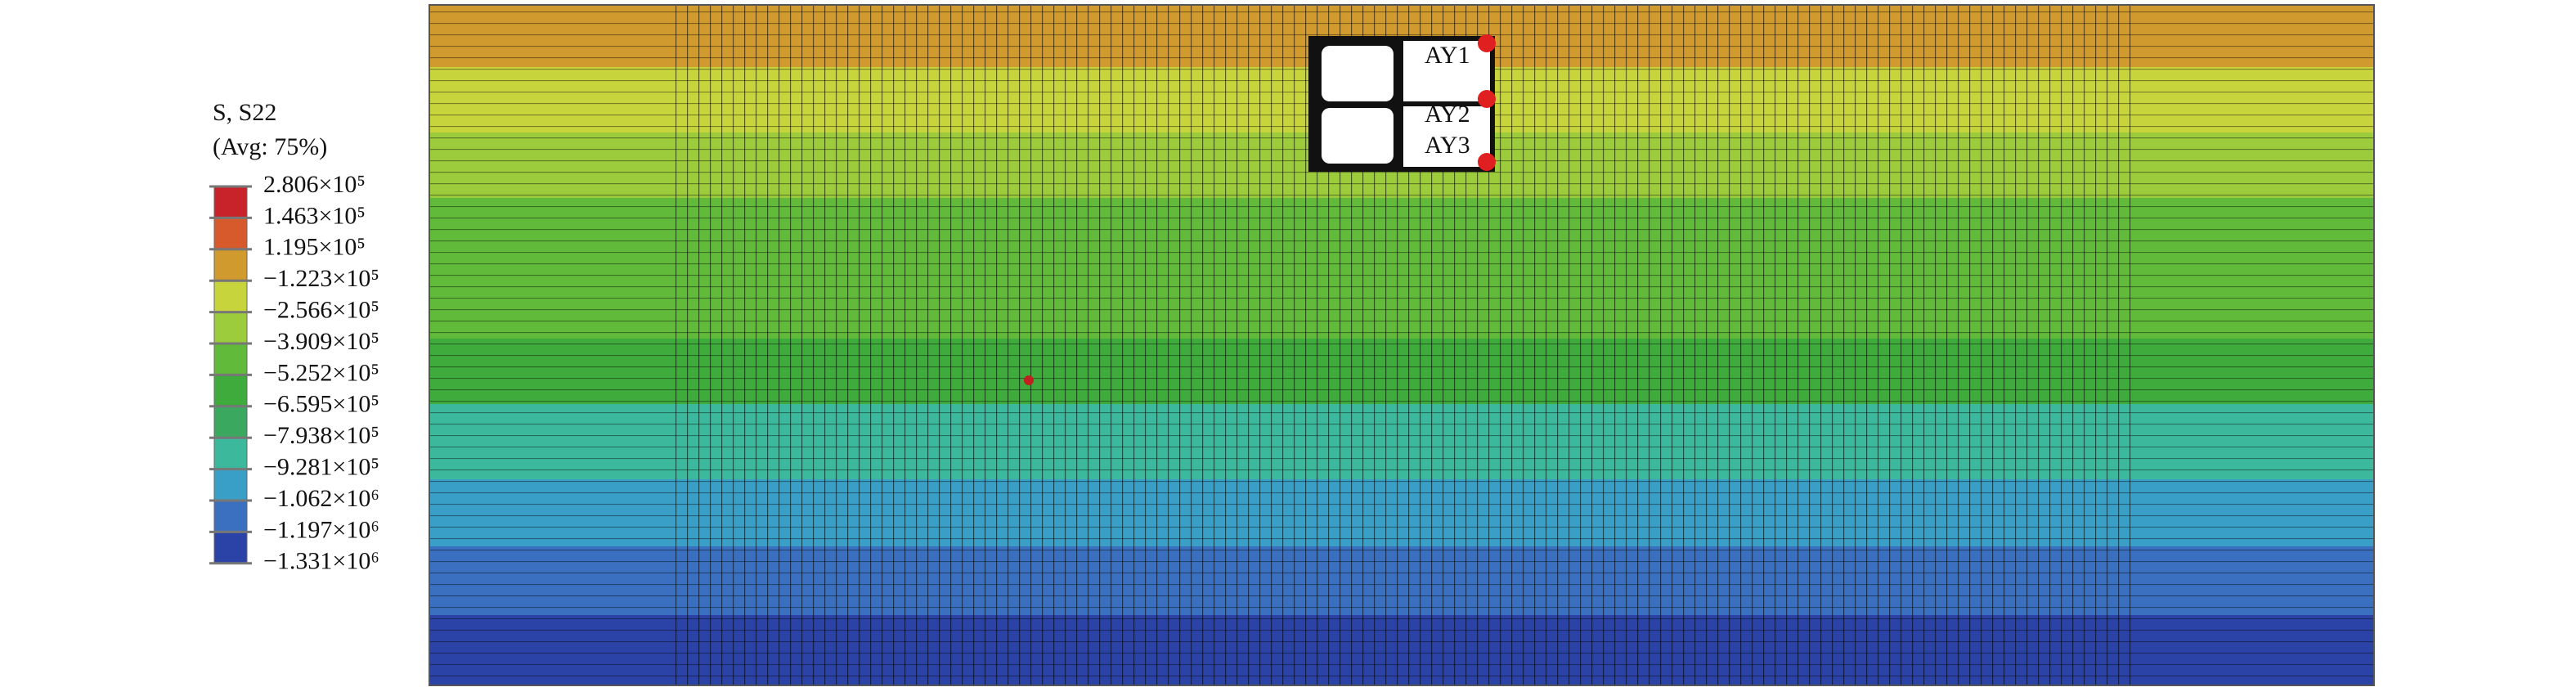 The image size is (2576, 687). Describe the element at coordinates (1447, 55) in the screenshot. I see `point-label: AY1` at that location.